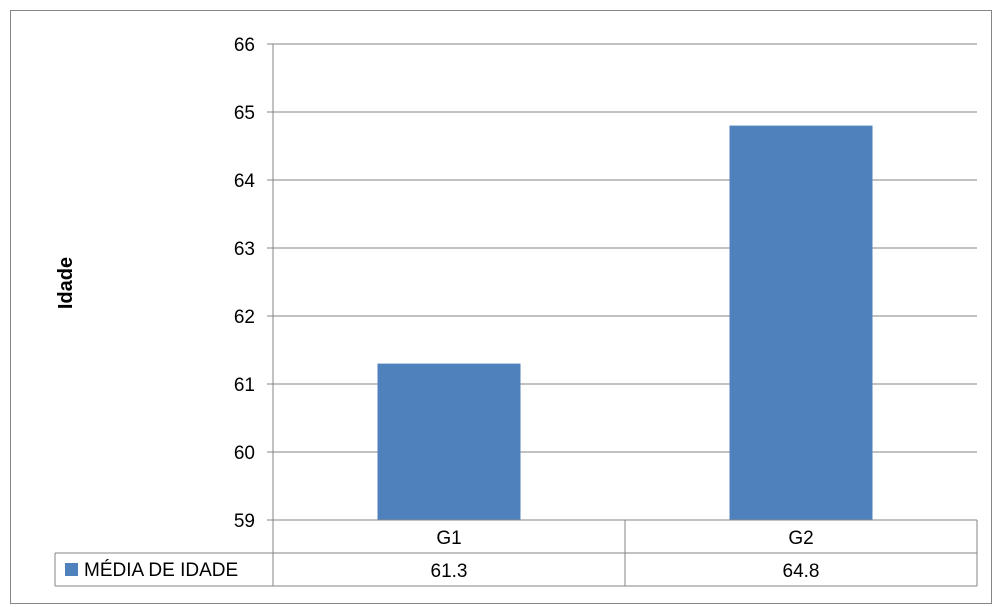  Describe the element at coordinates (71, 569) in the screenshot. I see `legend-swatch` at that location.